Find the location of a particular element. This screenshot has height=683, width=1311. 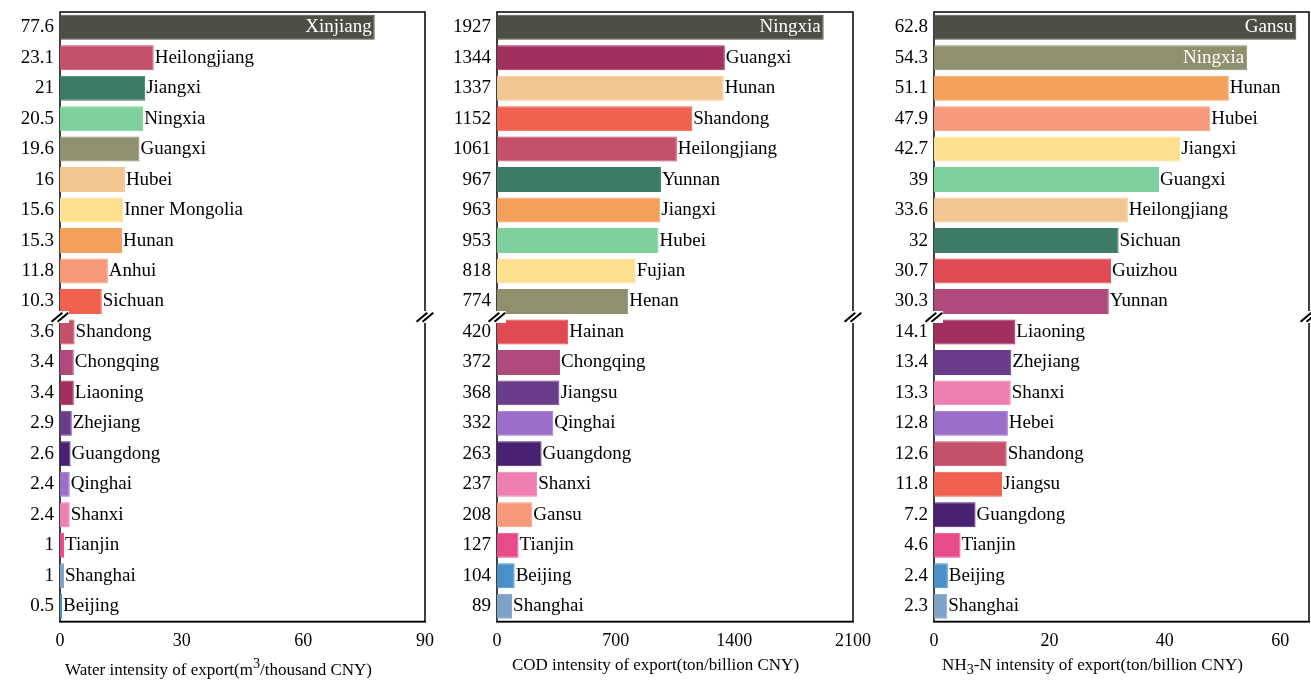

y-tick-label: Sichuan is located at coordinates (133, 300).